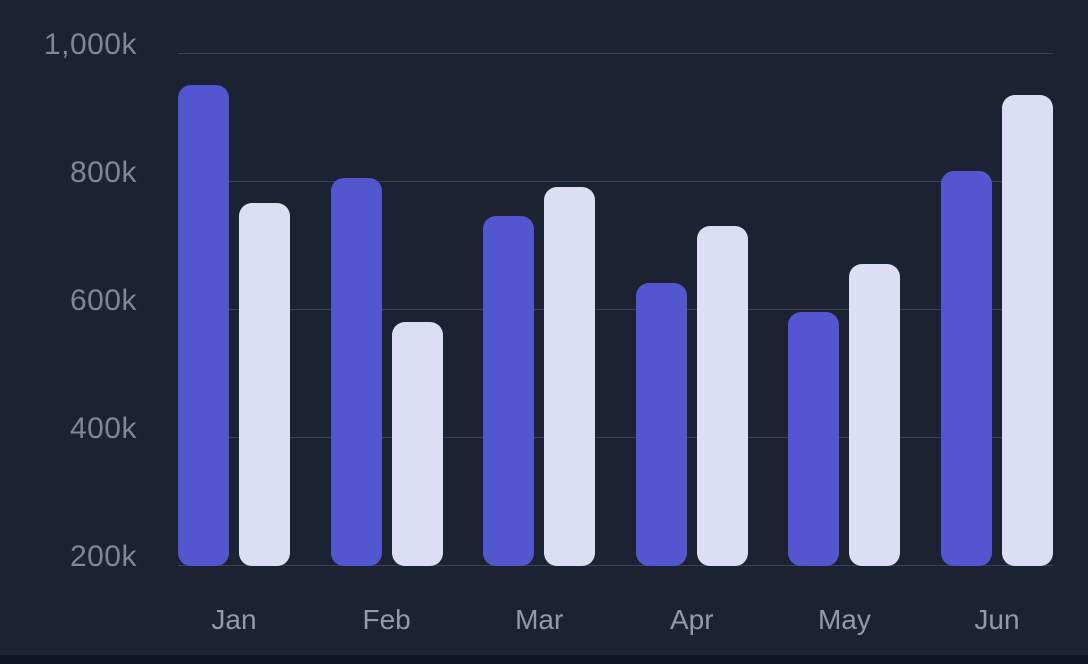  I want to click on bar-may-primary, so click(814, 439).